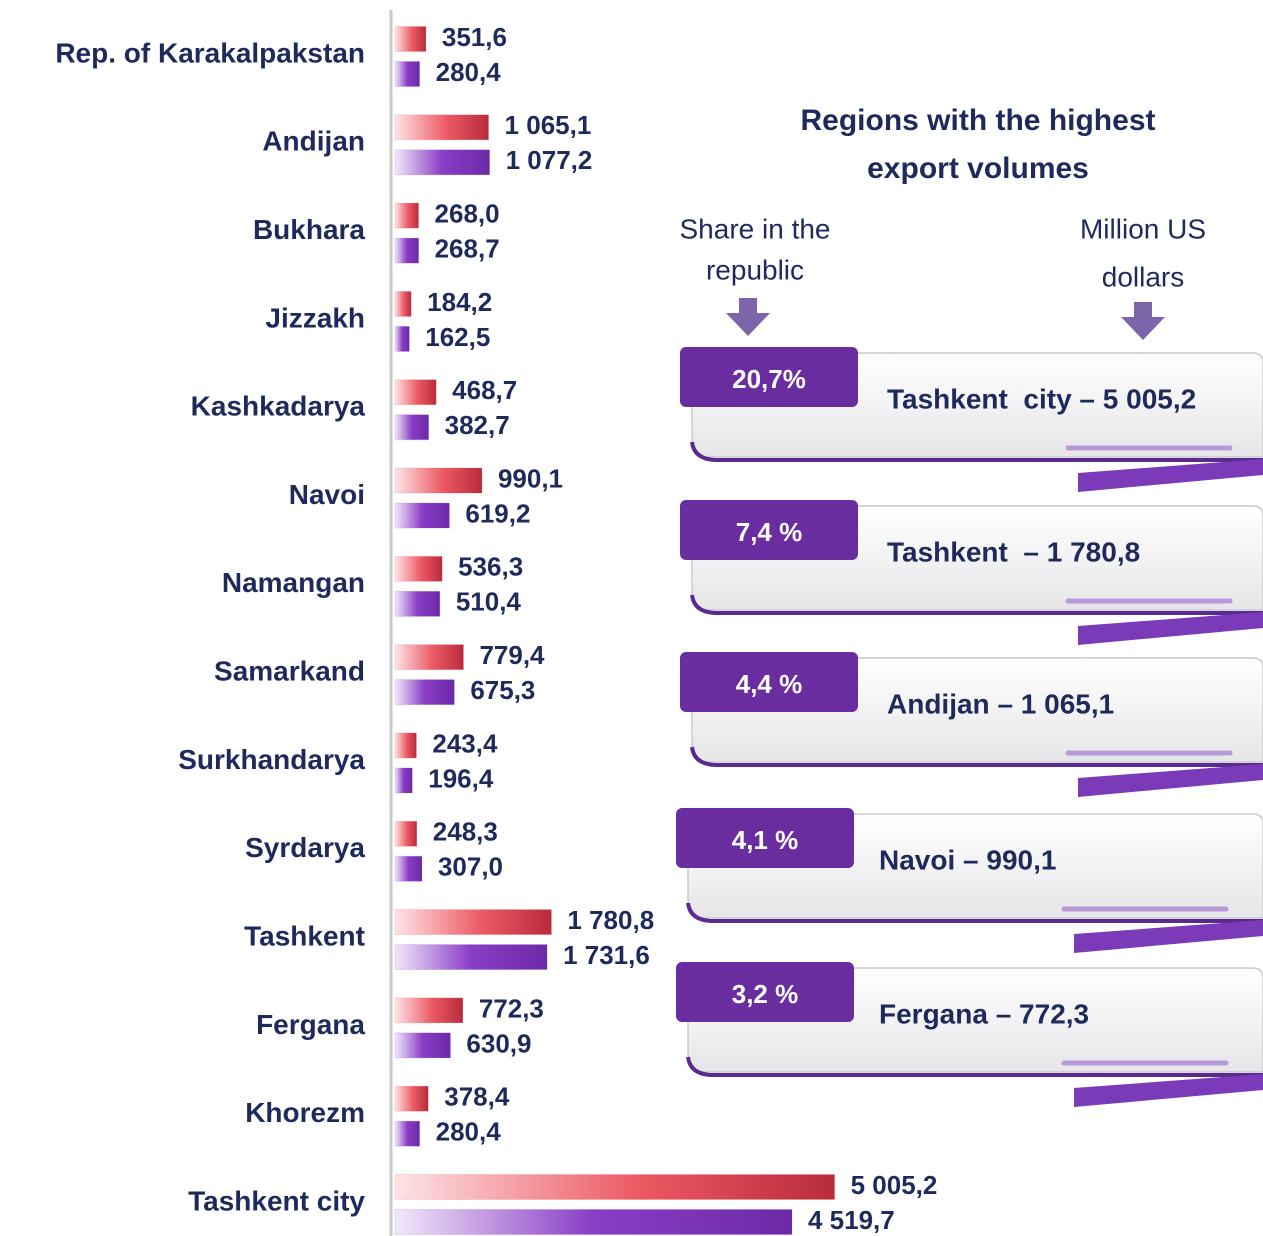 This screenshot has width=1263, height=1236. What do you see at coordinates (465, 832) in the screenshot?
I see `value-label: 248,3` at bounding box center [465, 832].